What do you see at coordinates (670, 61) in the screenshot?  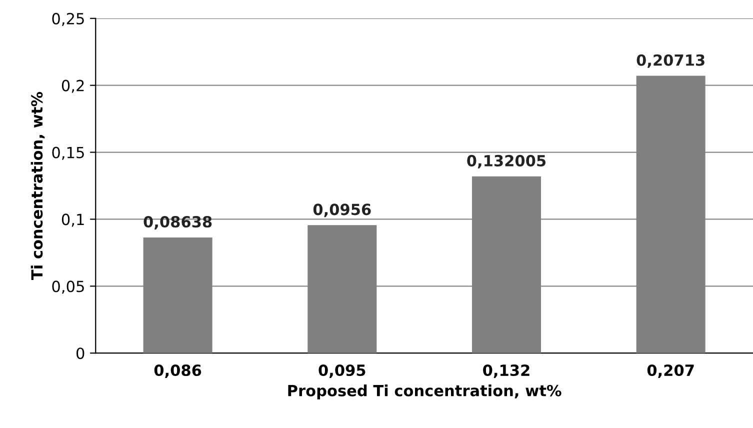 I see `data-label: 0,20713` at bounding box center [670, 61].